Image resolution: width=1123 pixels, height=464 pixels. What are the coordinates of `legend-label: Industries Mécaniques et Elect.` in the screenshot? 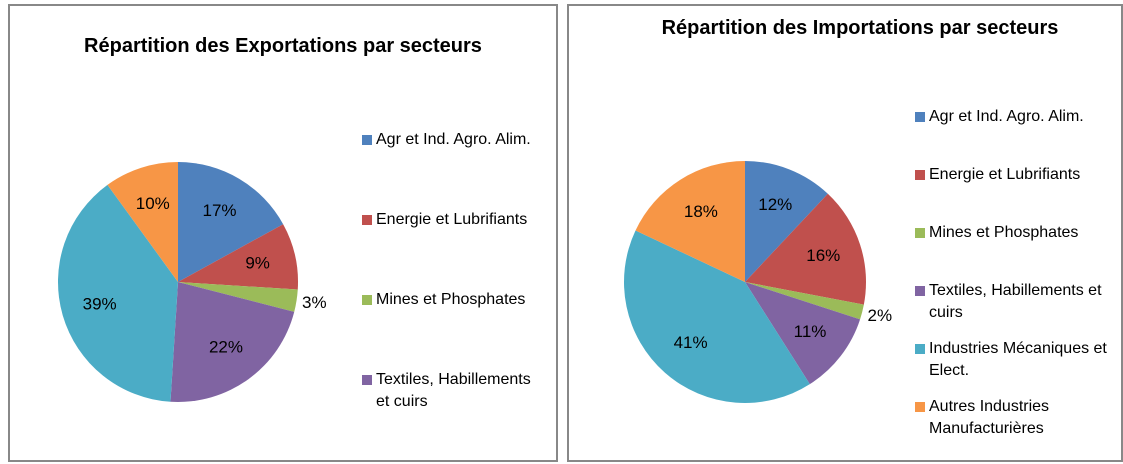 It's located at (1018, 359).